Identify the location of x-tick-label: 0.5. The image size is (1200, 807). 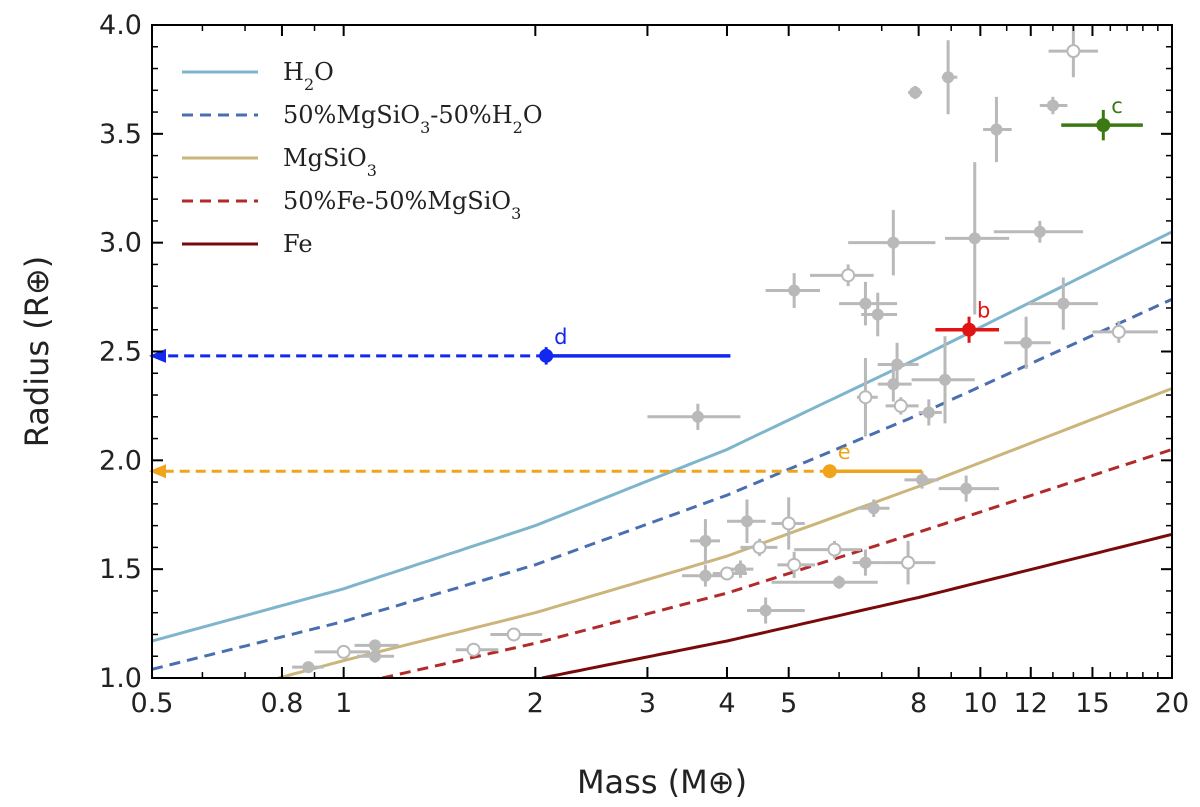
(152, 703).